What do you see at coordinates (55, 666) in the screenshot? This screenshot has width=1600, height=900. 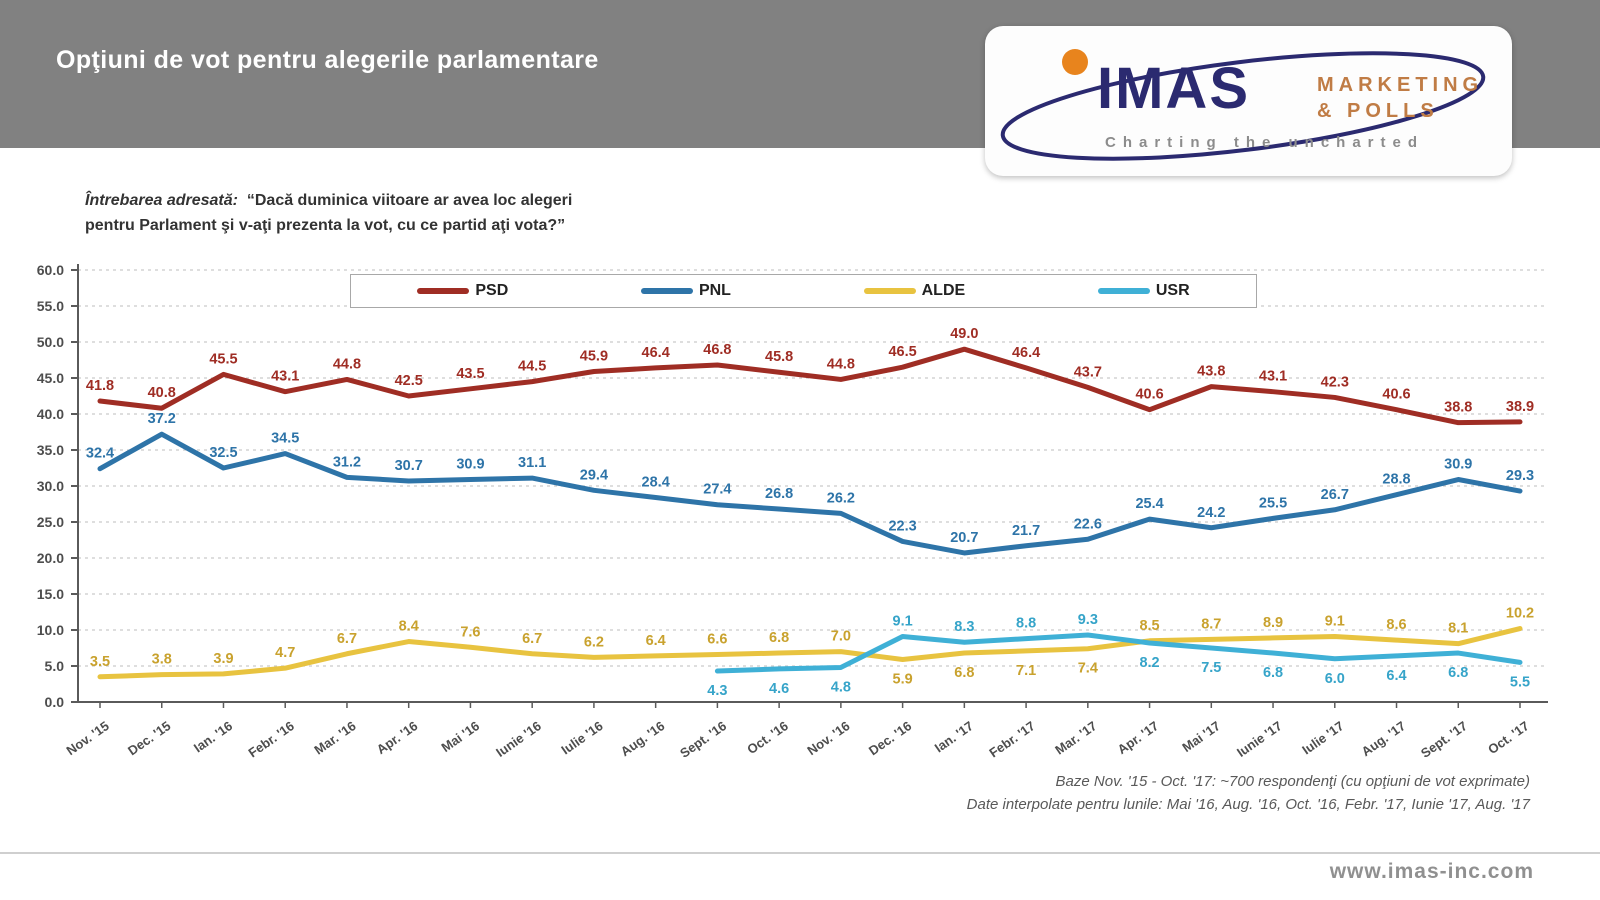 I see `y-tick-label: 5.0` at bounding box center [55, 666].